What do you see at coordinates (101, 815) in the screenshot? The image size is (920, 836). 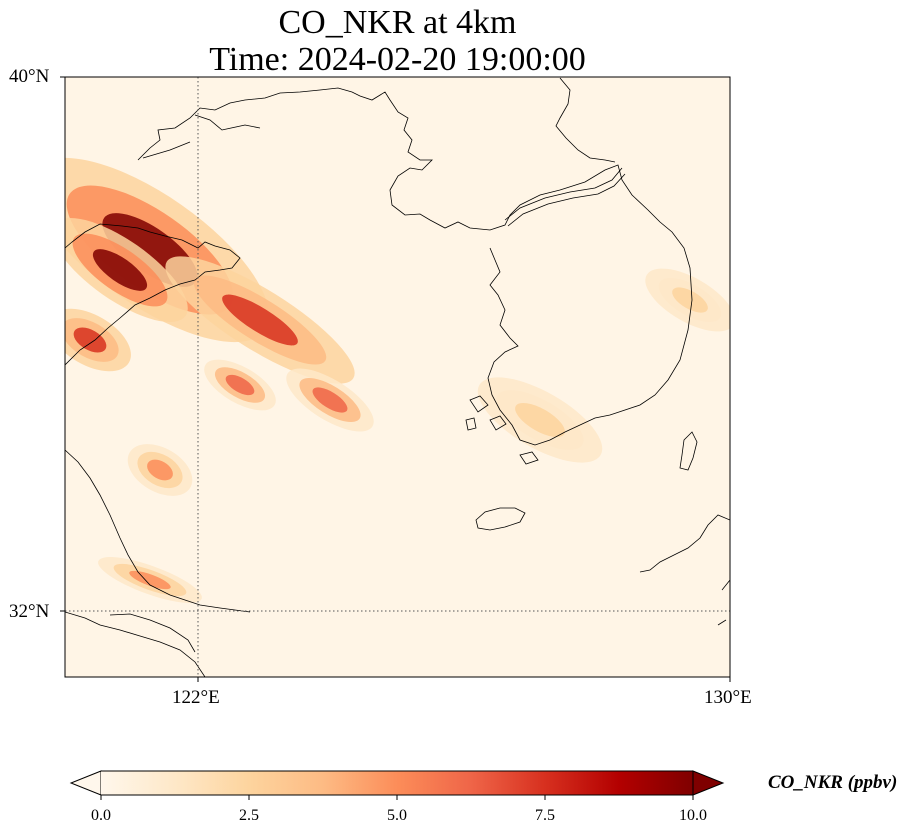 I see `colorbar-tick-label: 0.0` at bounding box center [101, 815].